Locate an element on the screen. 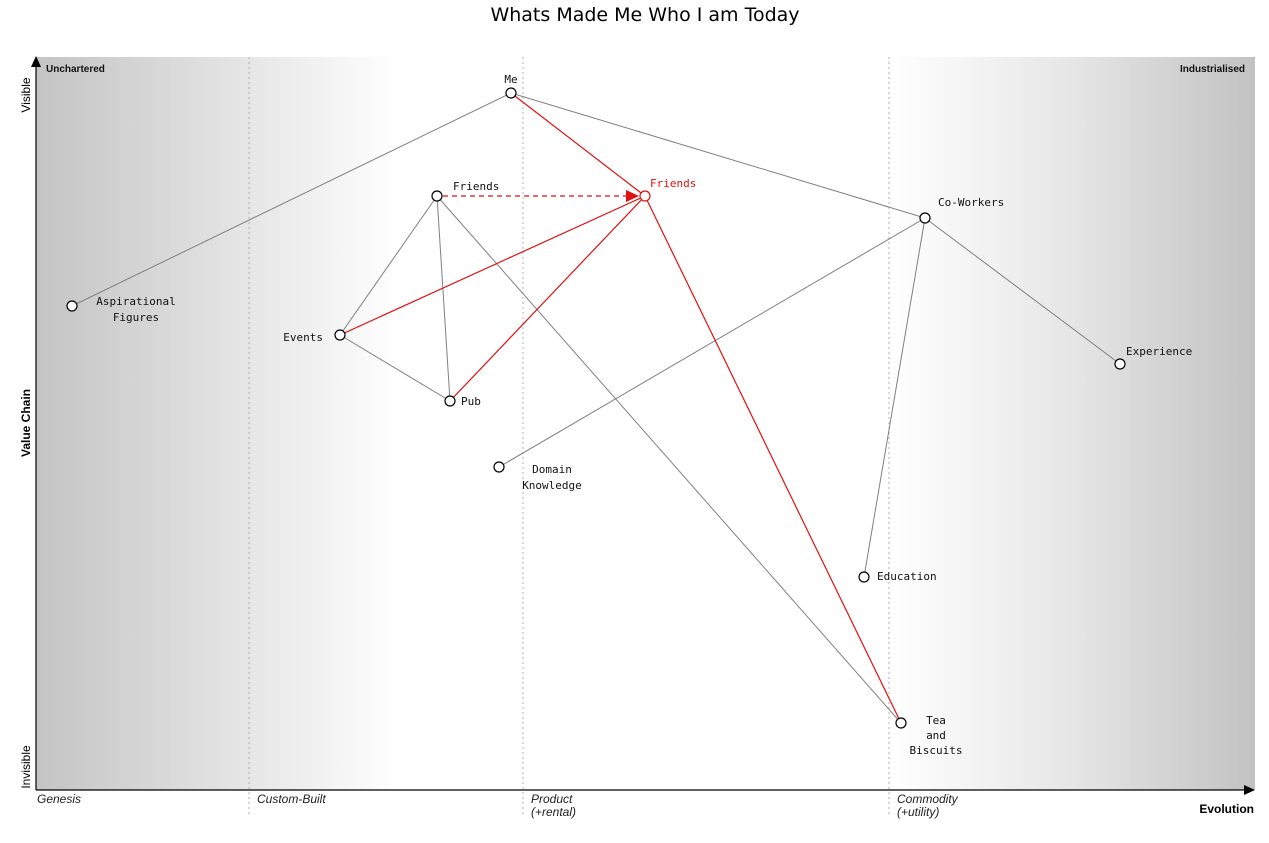 Image resolution: width=1269 pixels, height=843 pixels. component-label: Biscuits is located at coordinates (936, 750).